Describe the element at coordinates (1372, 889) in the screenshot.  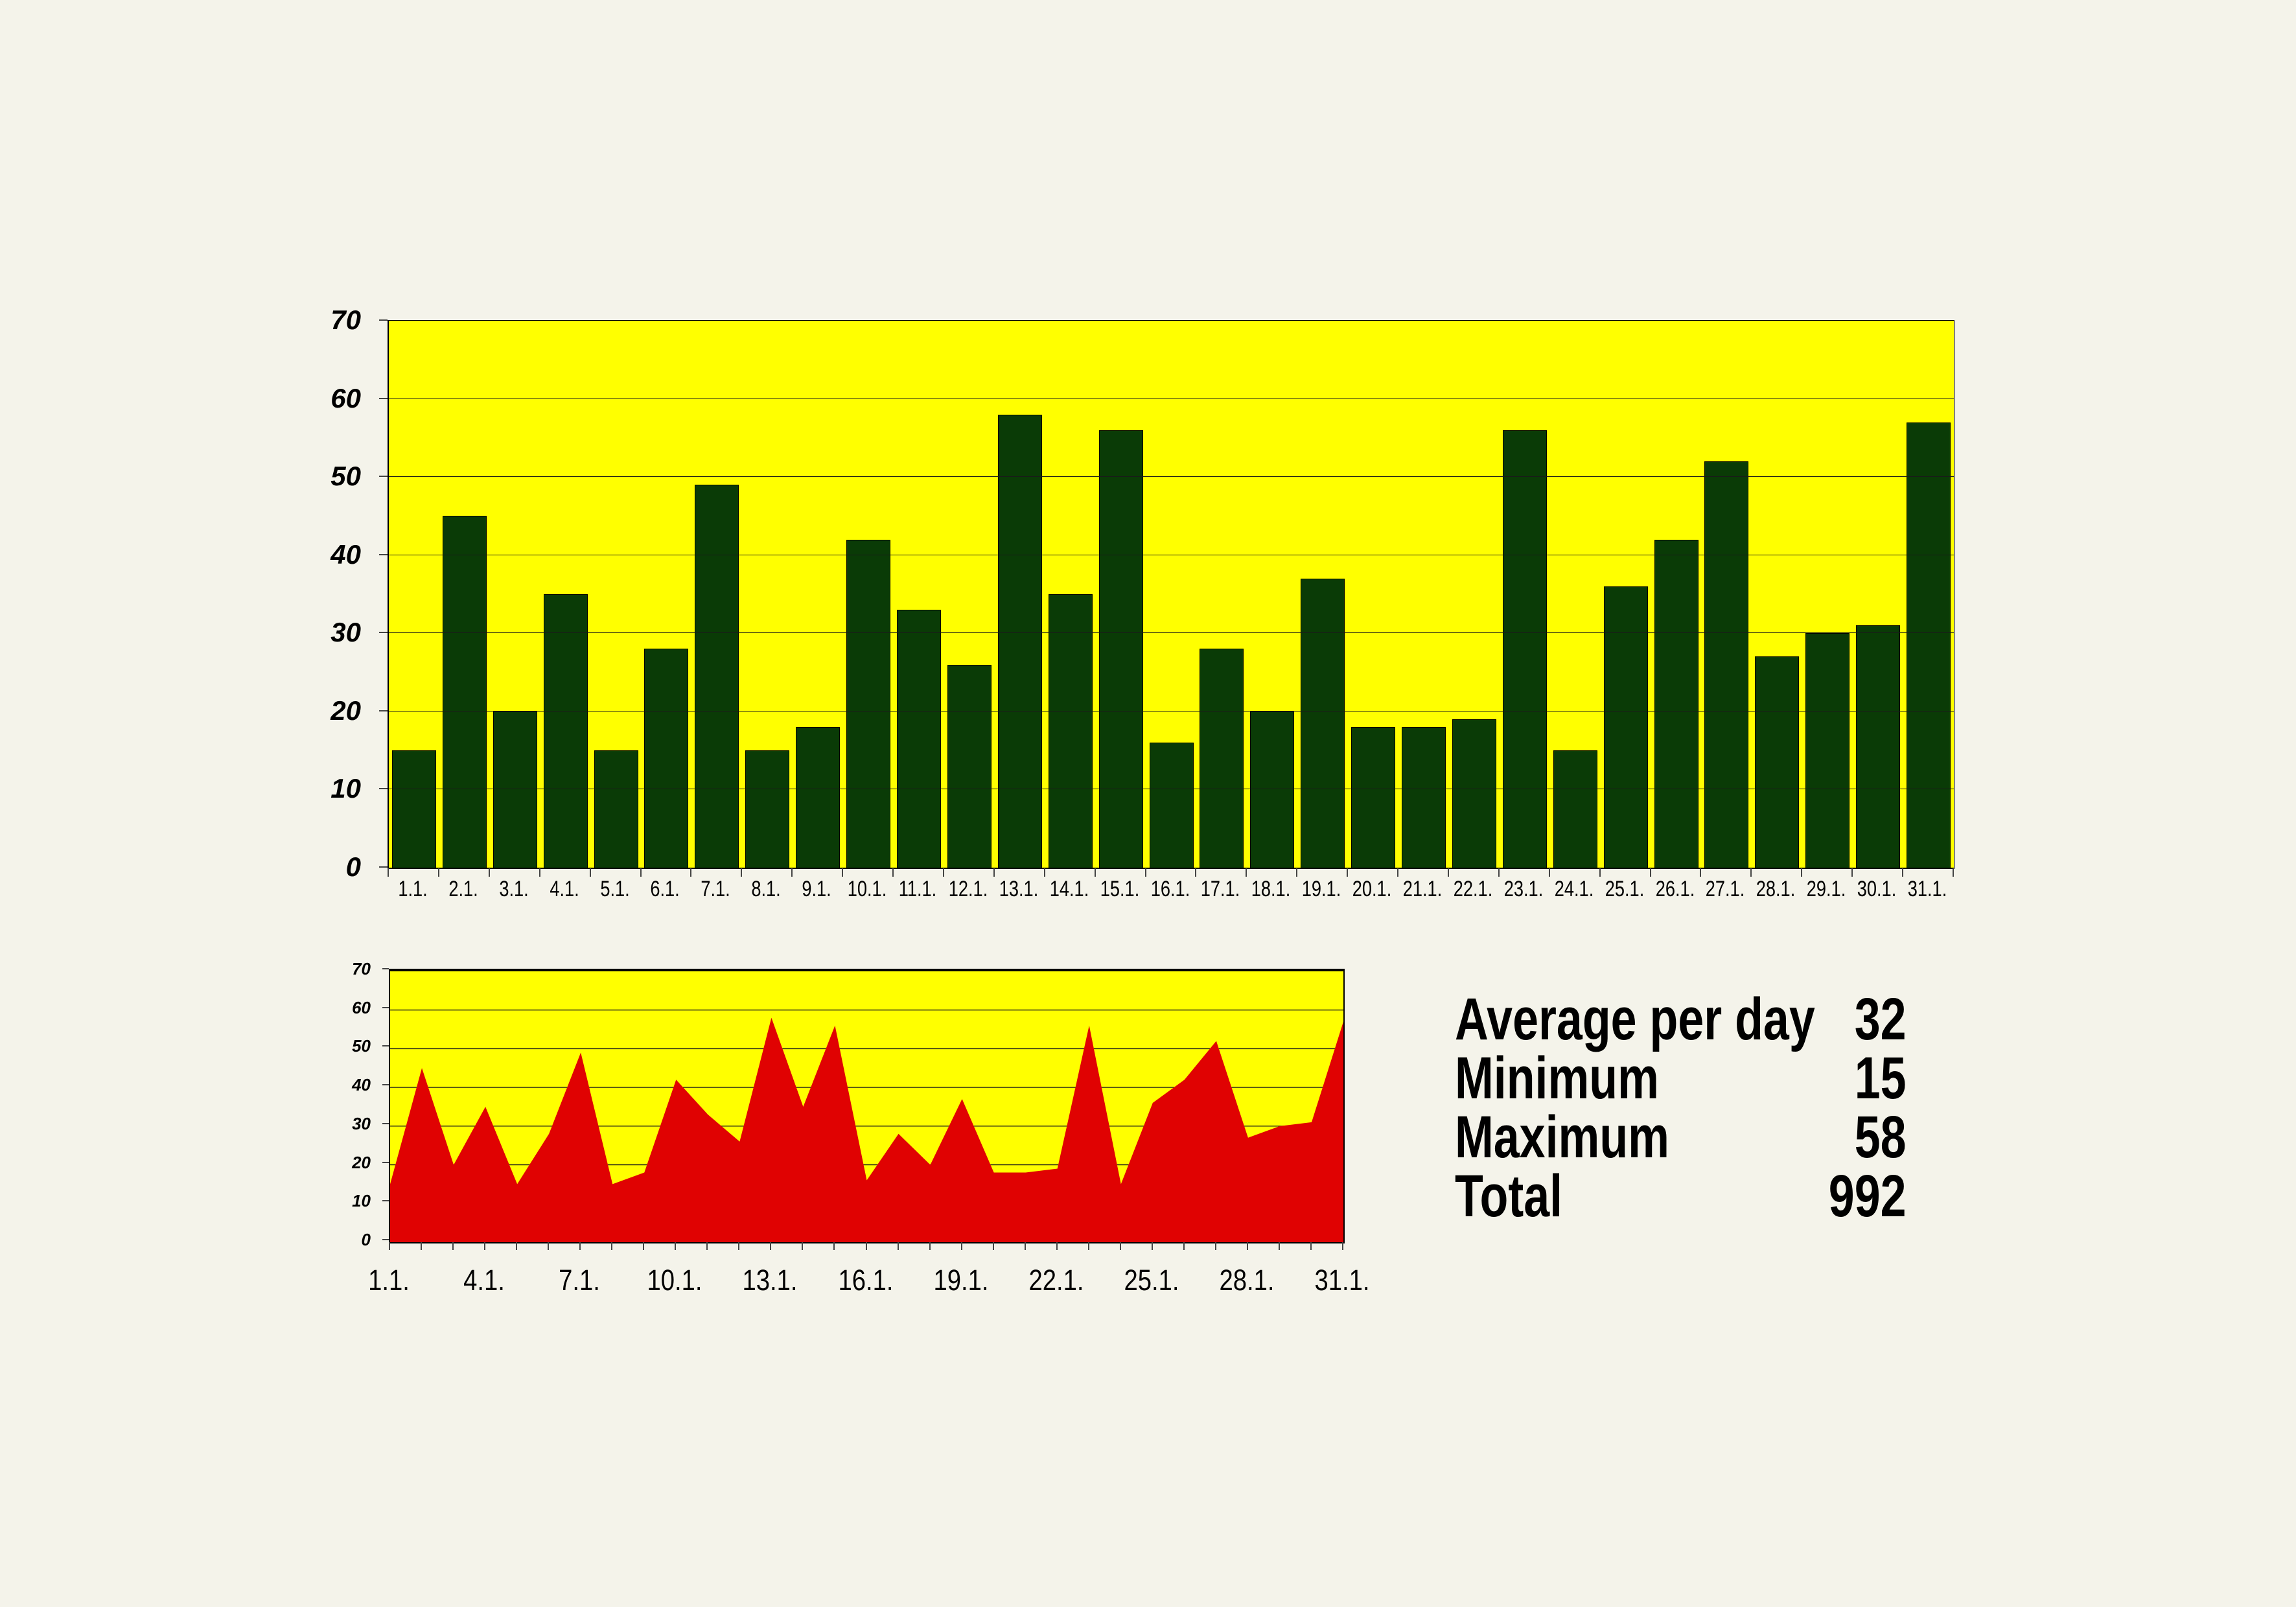
I see `bar-chart-x-label-20.1.: 20.1.` at that location.